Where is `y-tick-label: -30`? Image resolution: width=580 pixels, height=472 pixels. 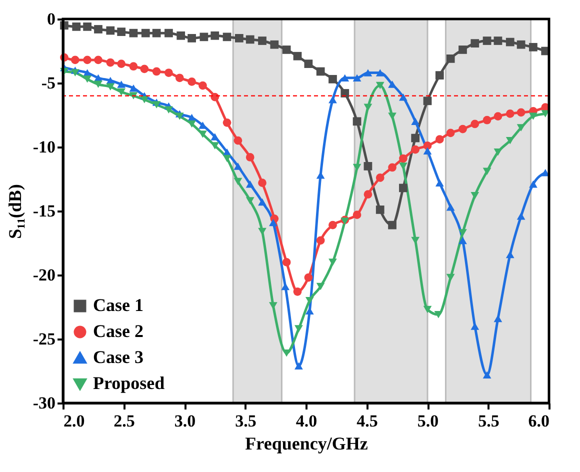
y-tick-label: -30 is located at coordinates (44, 403).